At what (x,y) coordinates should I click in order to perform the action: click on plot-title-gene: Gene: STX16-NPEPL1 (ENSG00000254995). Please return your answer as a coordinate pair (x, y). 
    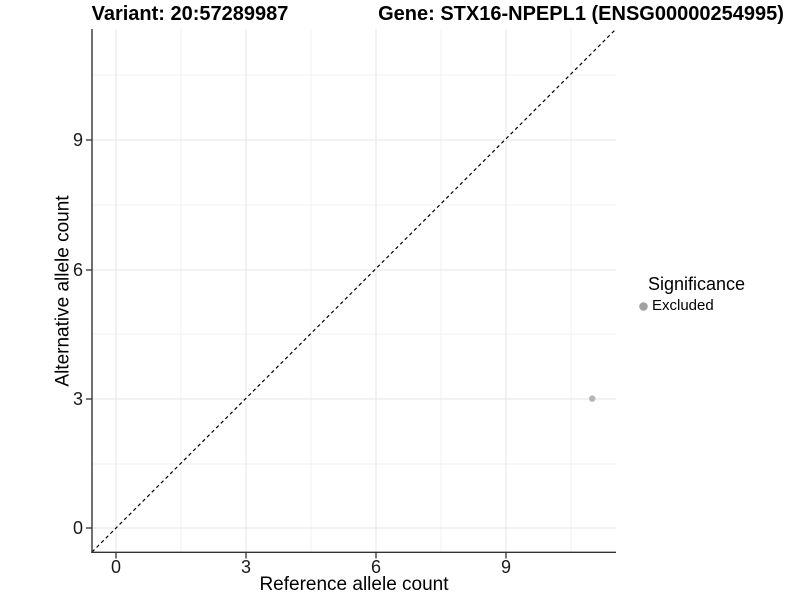
    Looking at the image, I should click on (581, 14).